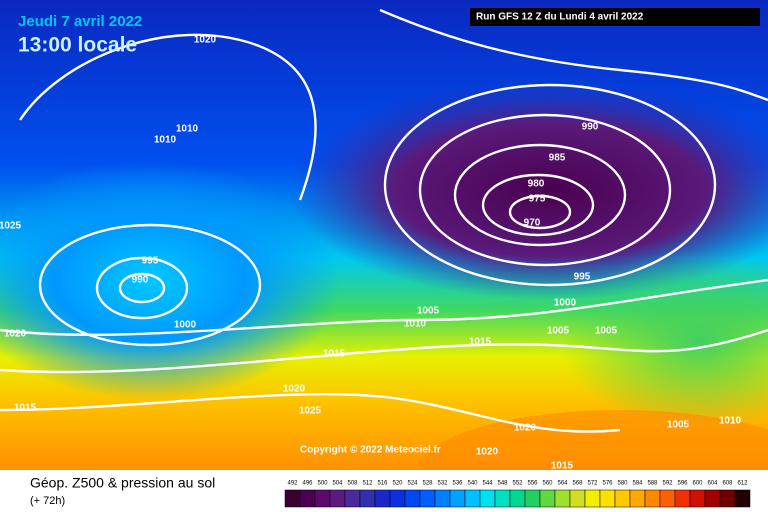 Image resolution: width=768 pixels, height=512 pixels. What do you see at coordinates (337, 484) in the screenshot?
I see `colorbar-label: 504` at bounding box center [337, 484].